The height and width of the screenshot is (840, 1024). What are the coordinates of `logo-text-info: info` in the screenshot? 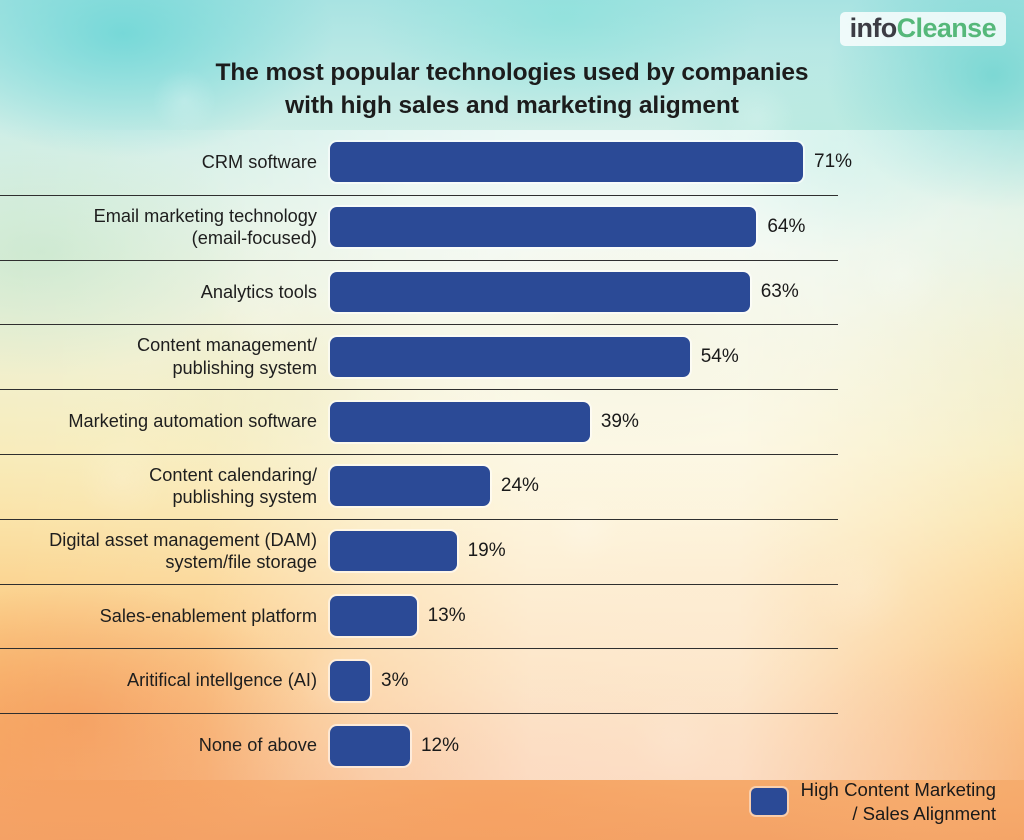 It's located at (873, 28).